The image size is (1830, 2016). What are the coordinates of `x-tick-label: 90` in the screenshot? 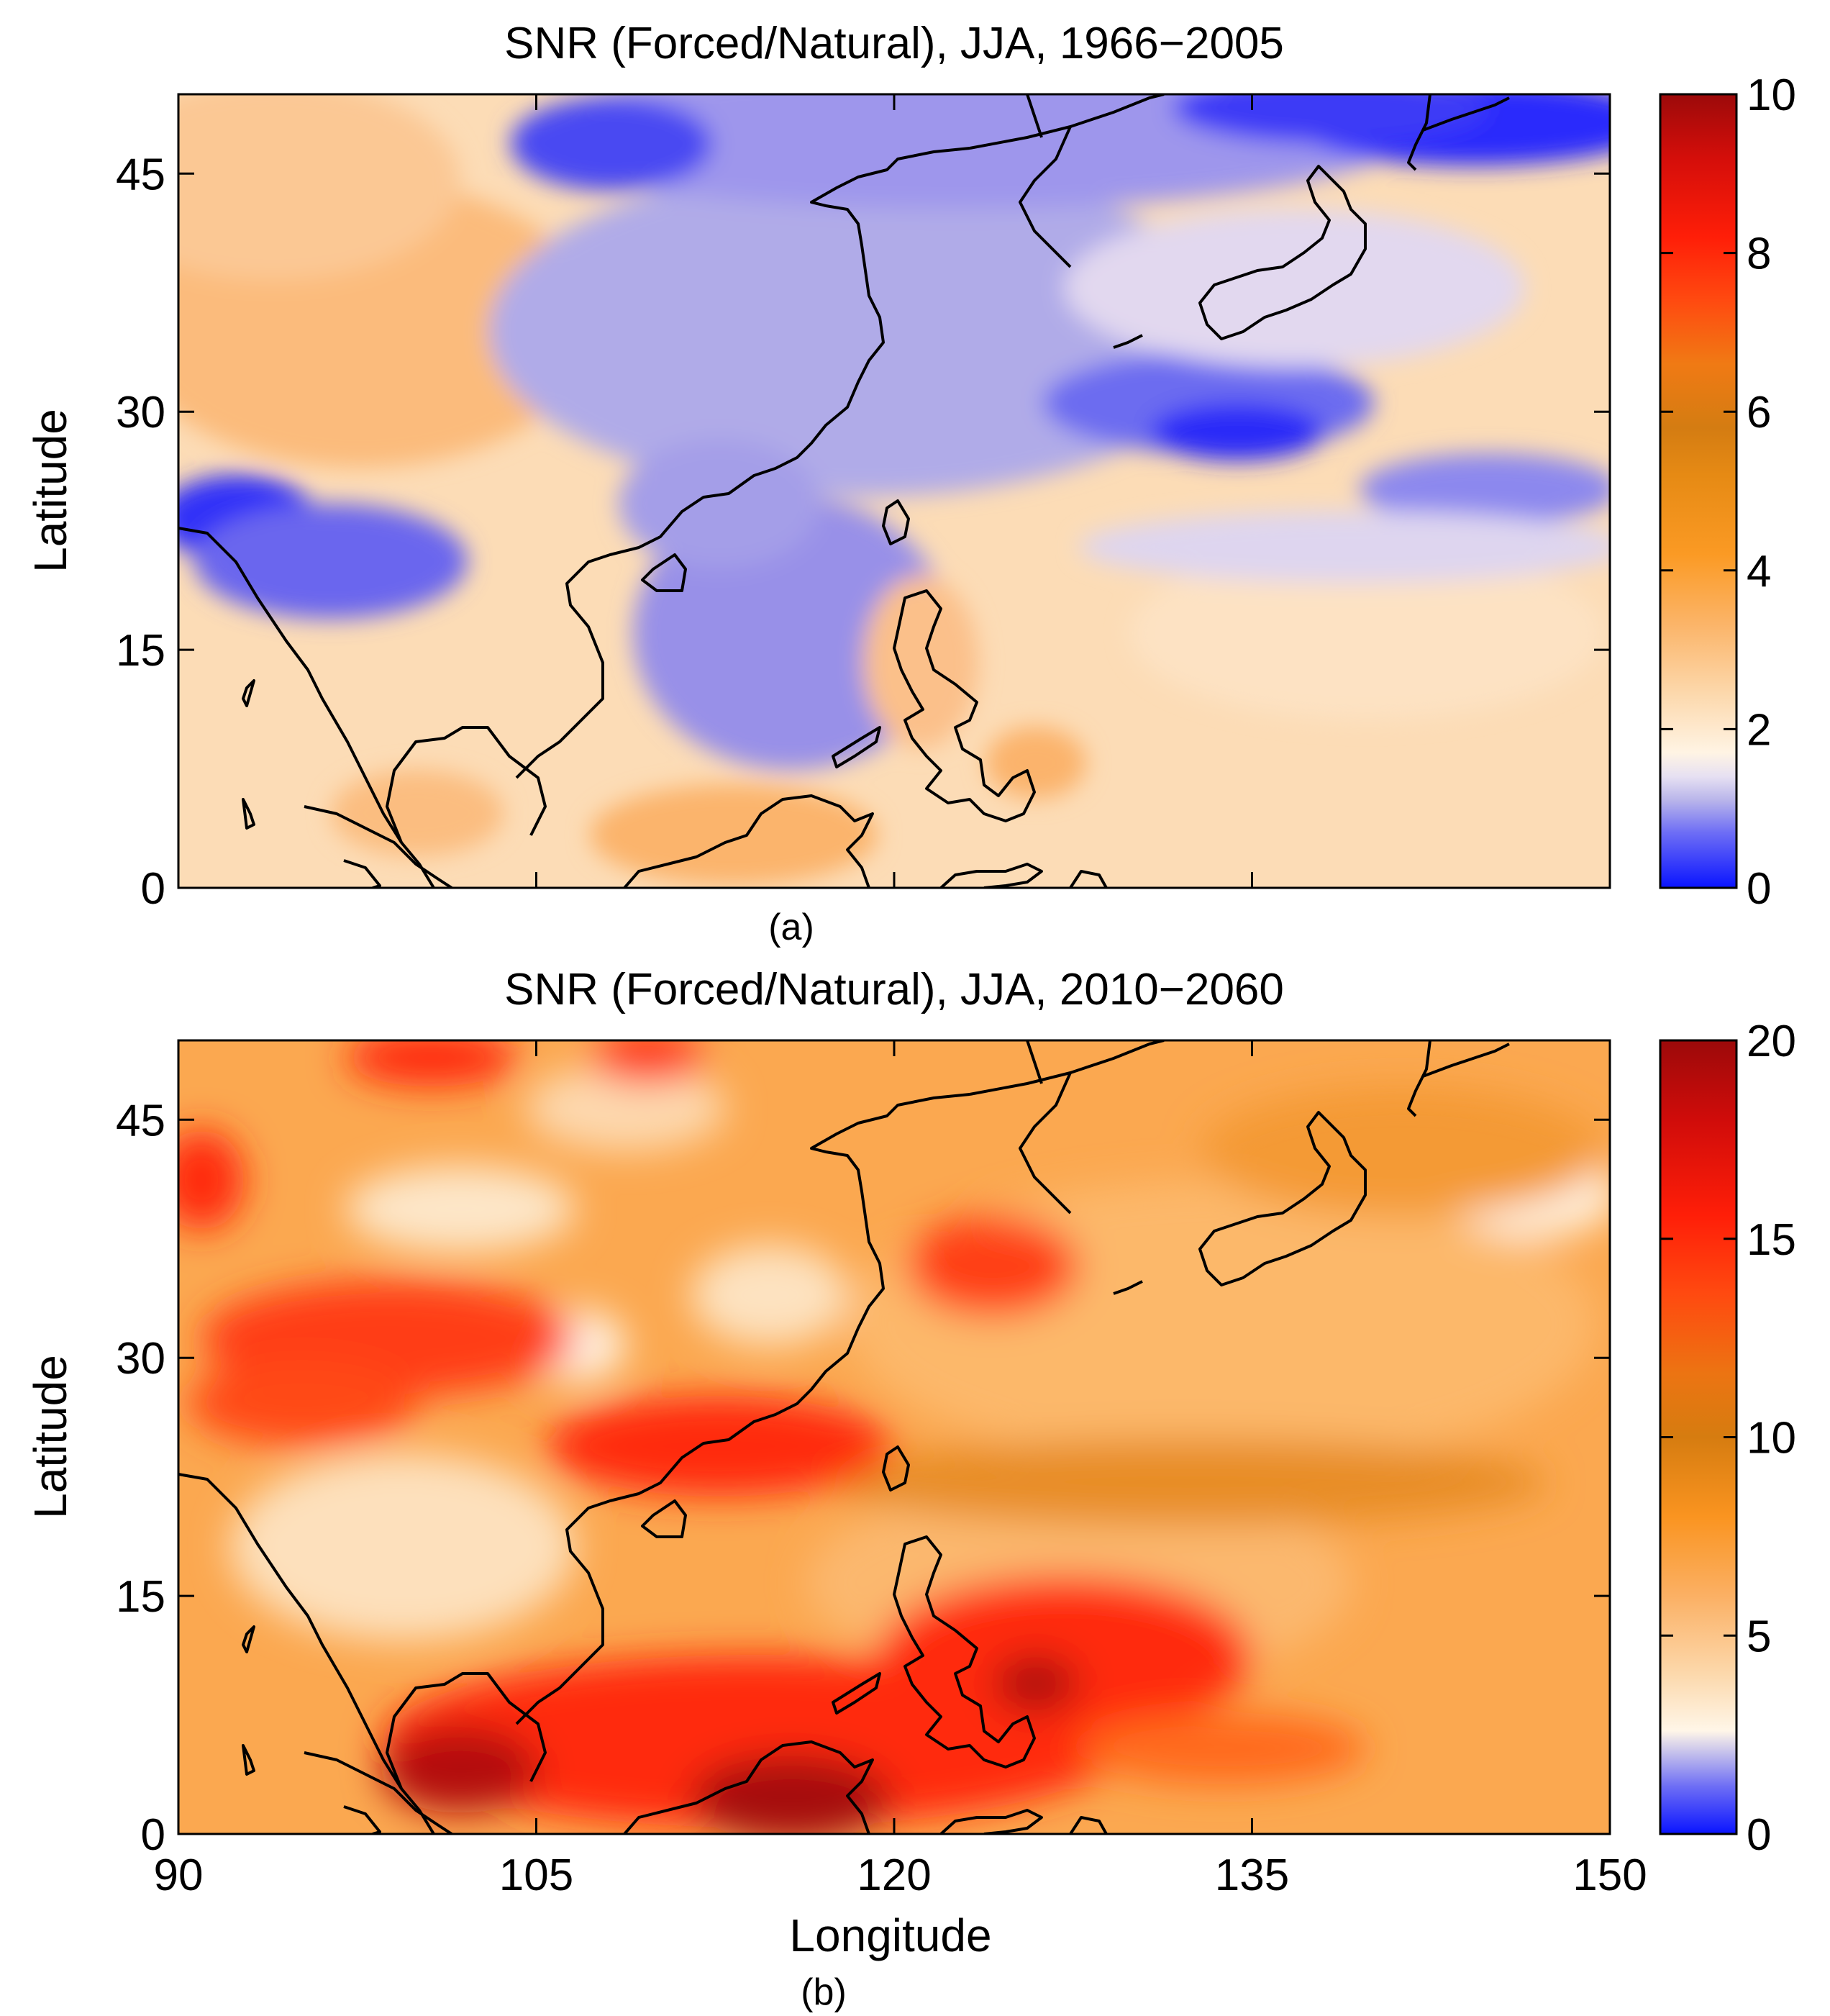 It's located at (179, 1875).